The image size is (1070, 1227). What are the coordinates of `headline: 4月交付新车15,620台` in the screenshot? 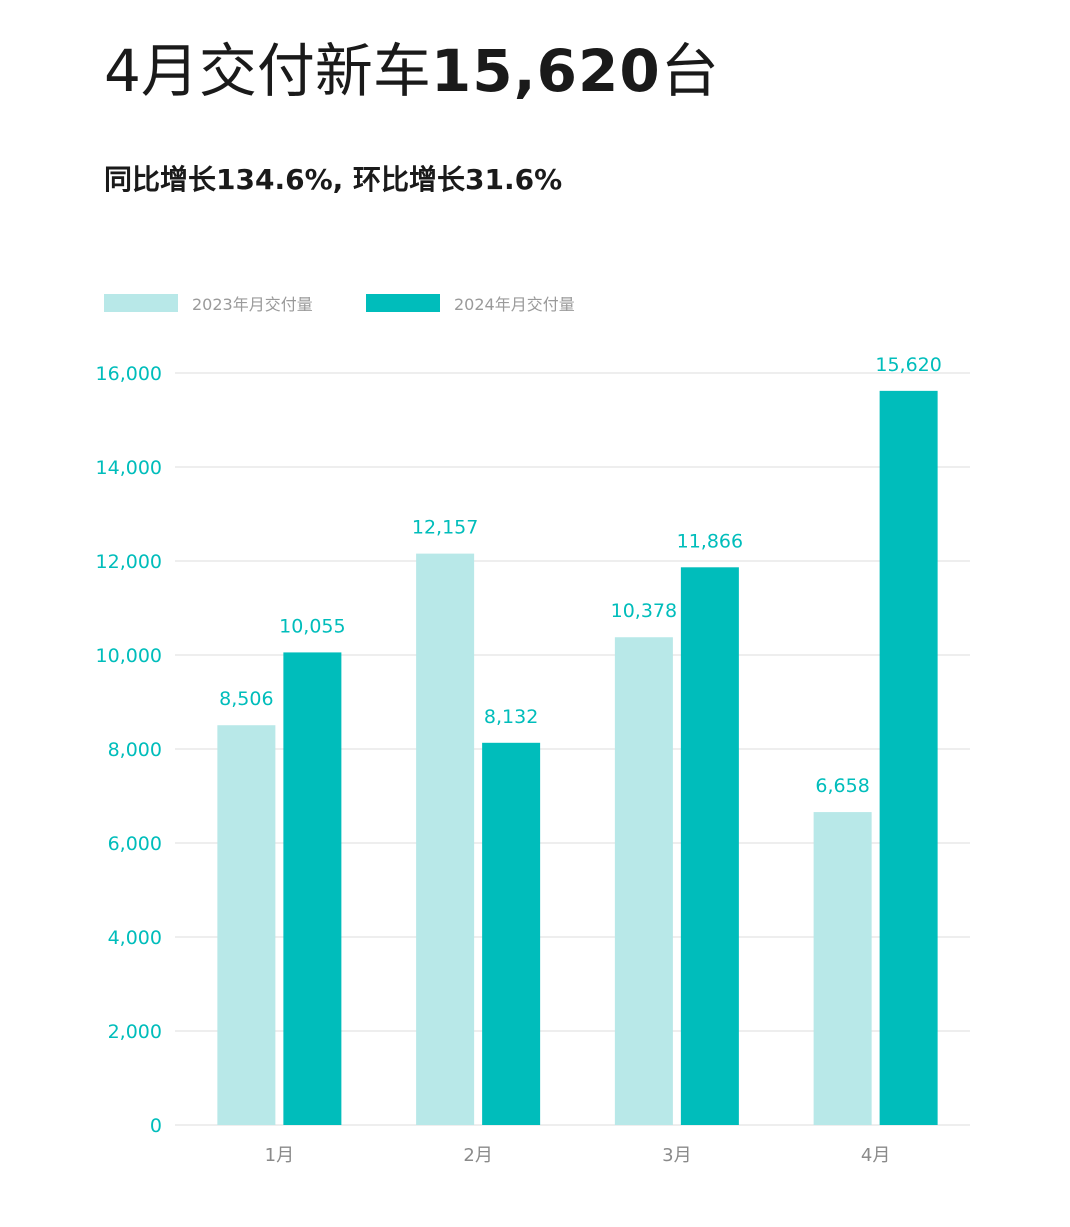 It's located at (411, 71).